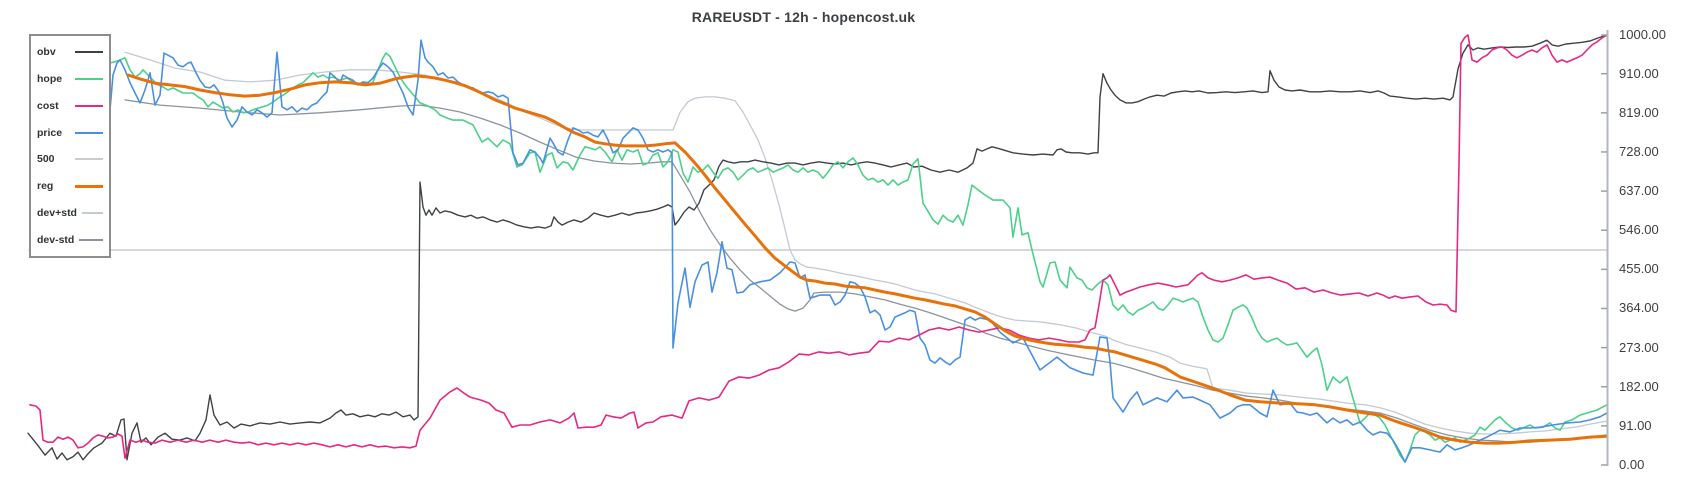 This screenshot has width=1700, height=500. I want to click on legend-label: price, so click(50, 132).